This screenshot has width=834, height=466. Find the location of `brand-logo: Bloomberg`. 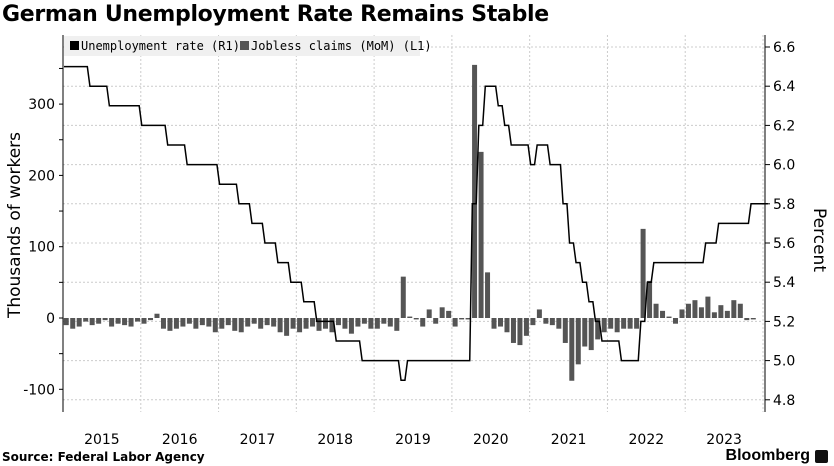

brand-logo: Bloomberg is located at coordinates (767, 455).